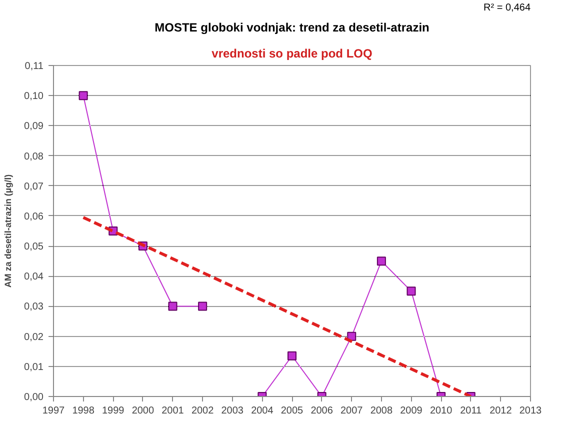  What do you see at coordinates (507, 8) in the screenshot?
I see `text: R² = 0,464` at bounding box center [507, 8].